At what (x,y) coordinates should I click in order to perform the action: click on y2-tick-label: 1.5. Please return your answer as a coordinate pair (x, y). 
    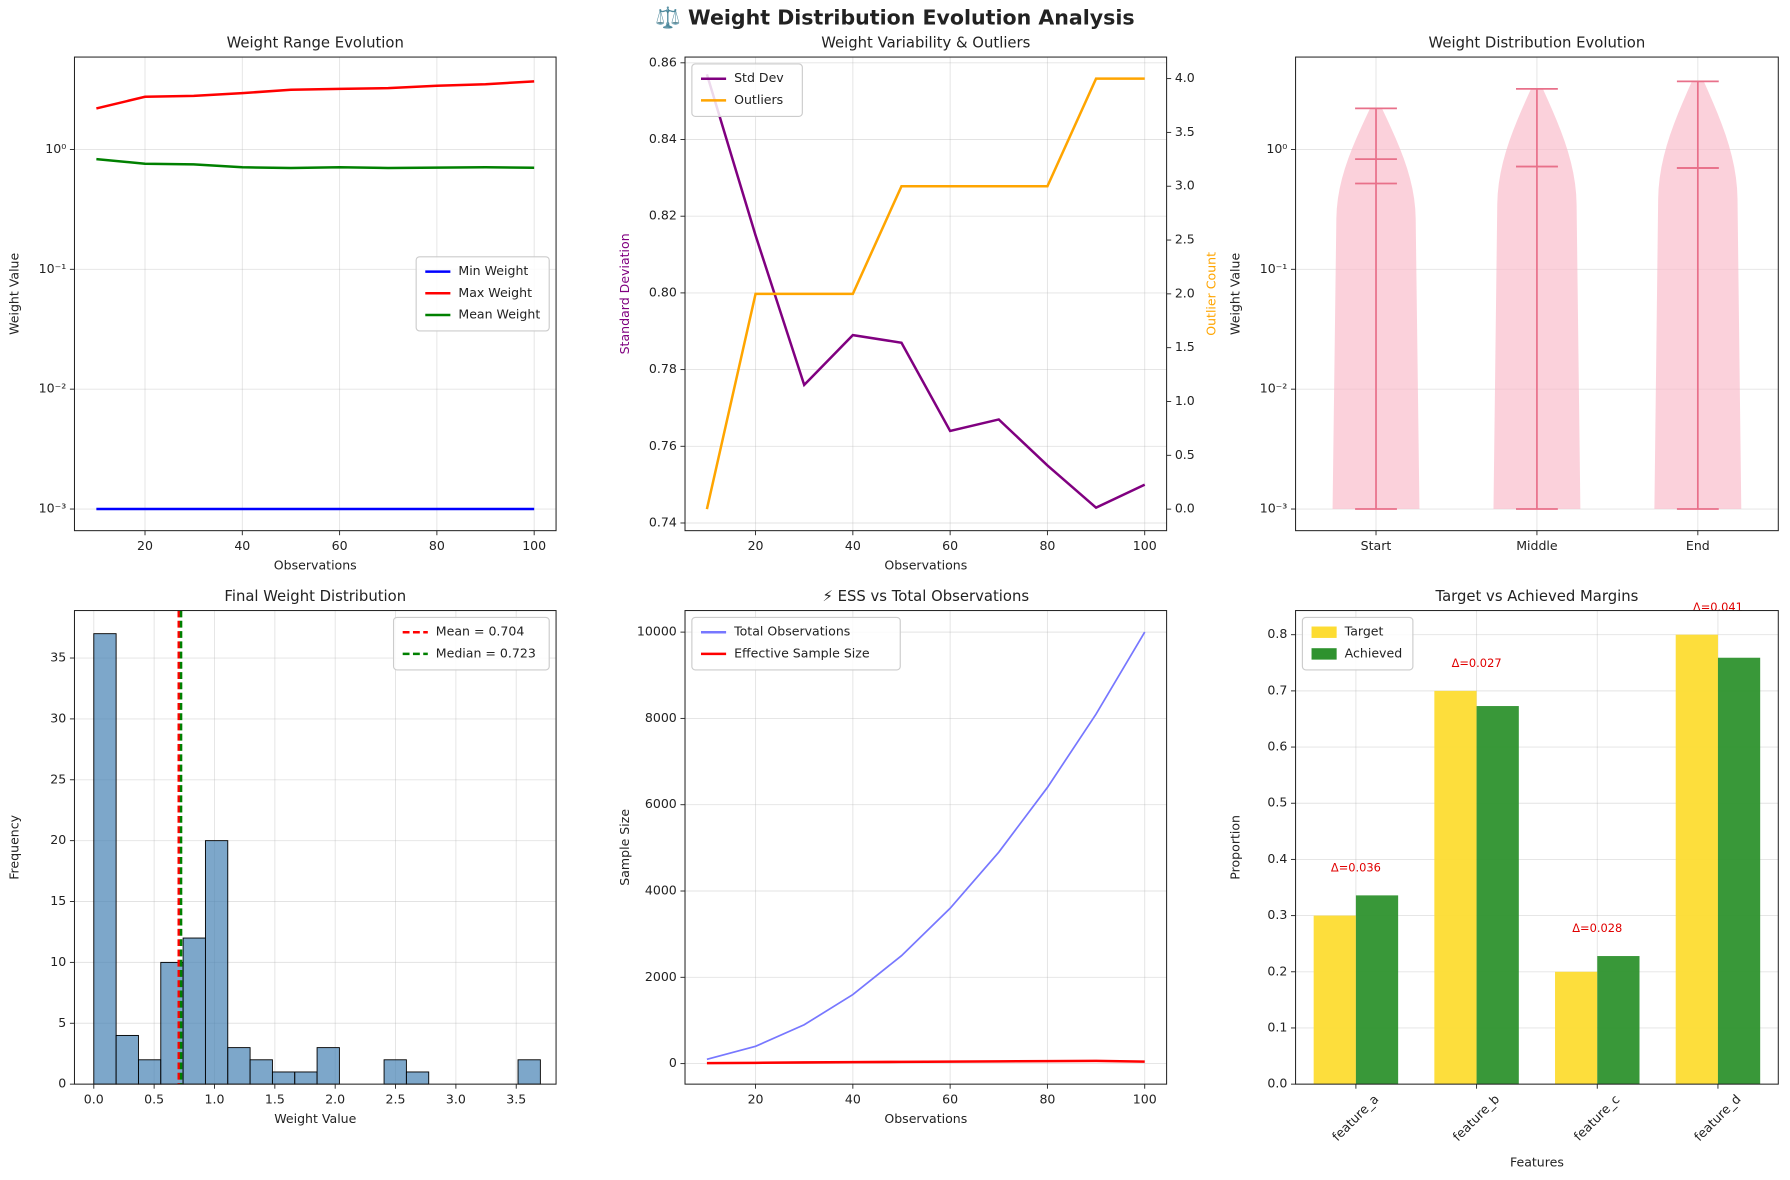
    Looking at the image, I should click on (1185, 346).